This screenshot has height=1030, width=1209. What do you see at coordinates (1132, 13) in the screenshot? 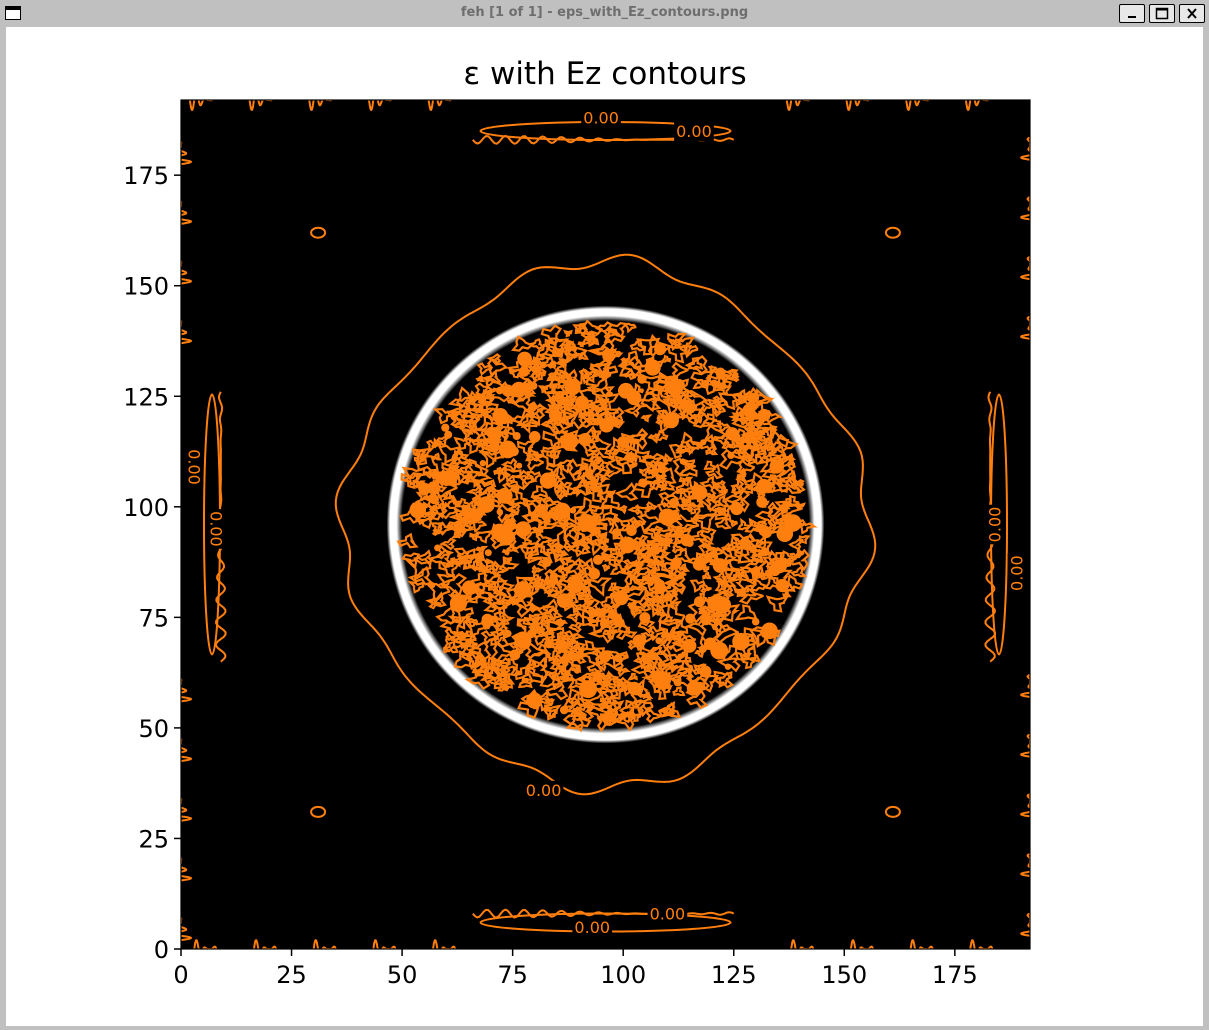
I see `minimize-button` at bounding box center [1132, 13].